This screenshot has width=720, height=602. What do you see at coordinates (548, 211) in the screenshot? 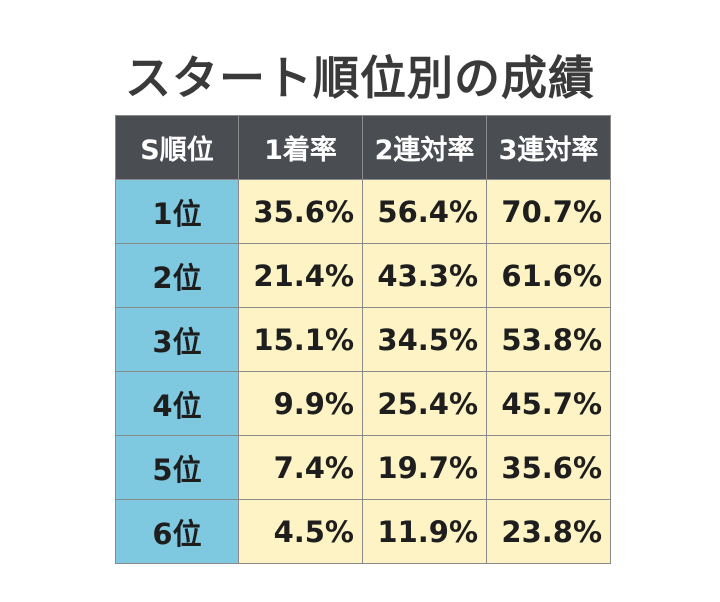
I see `rate-cell: 70.7%` at bounding box center [548, 211].